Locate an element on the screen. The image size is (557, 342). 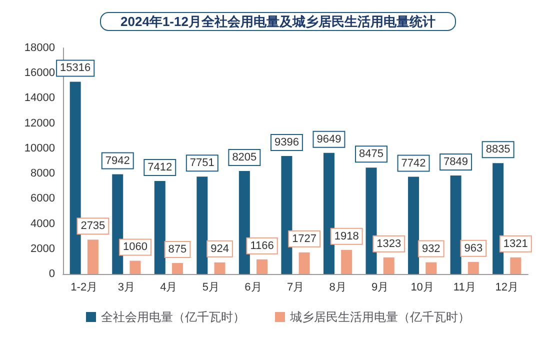
x-tick-label: 12月 is located at coordinates (506, 288).